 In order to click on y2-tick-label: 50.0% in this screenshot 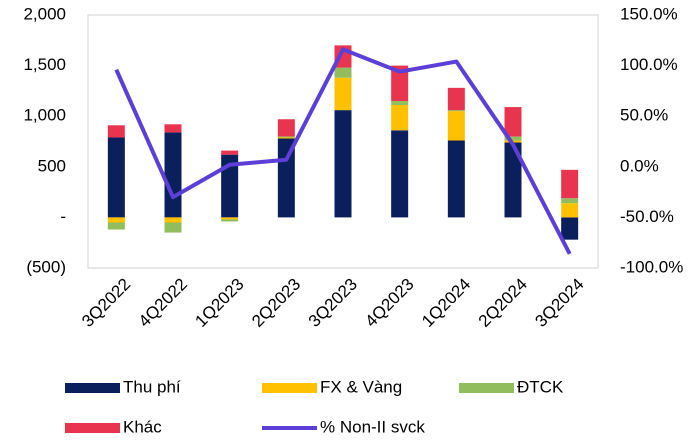, I will do `click(644, 115)`.